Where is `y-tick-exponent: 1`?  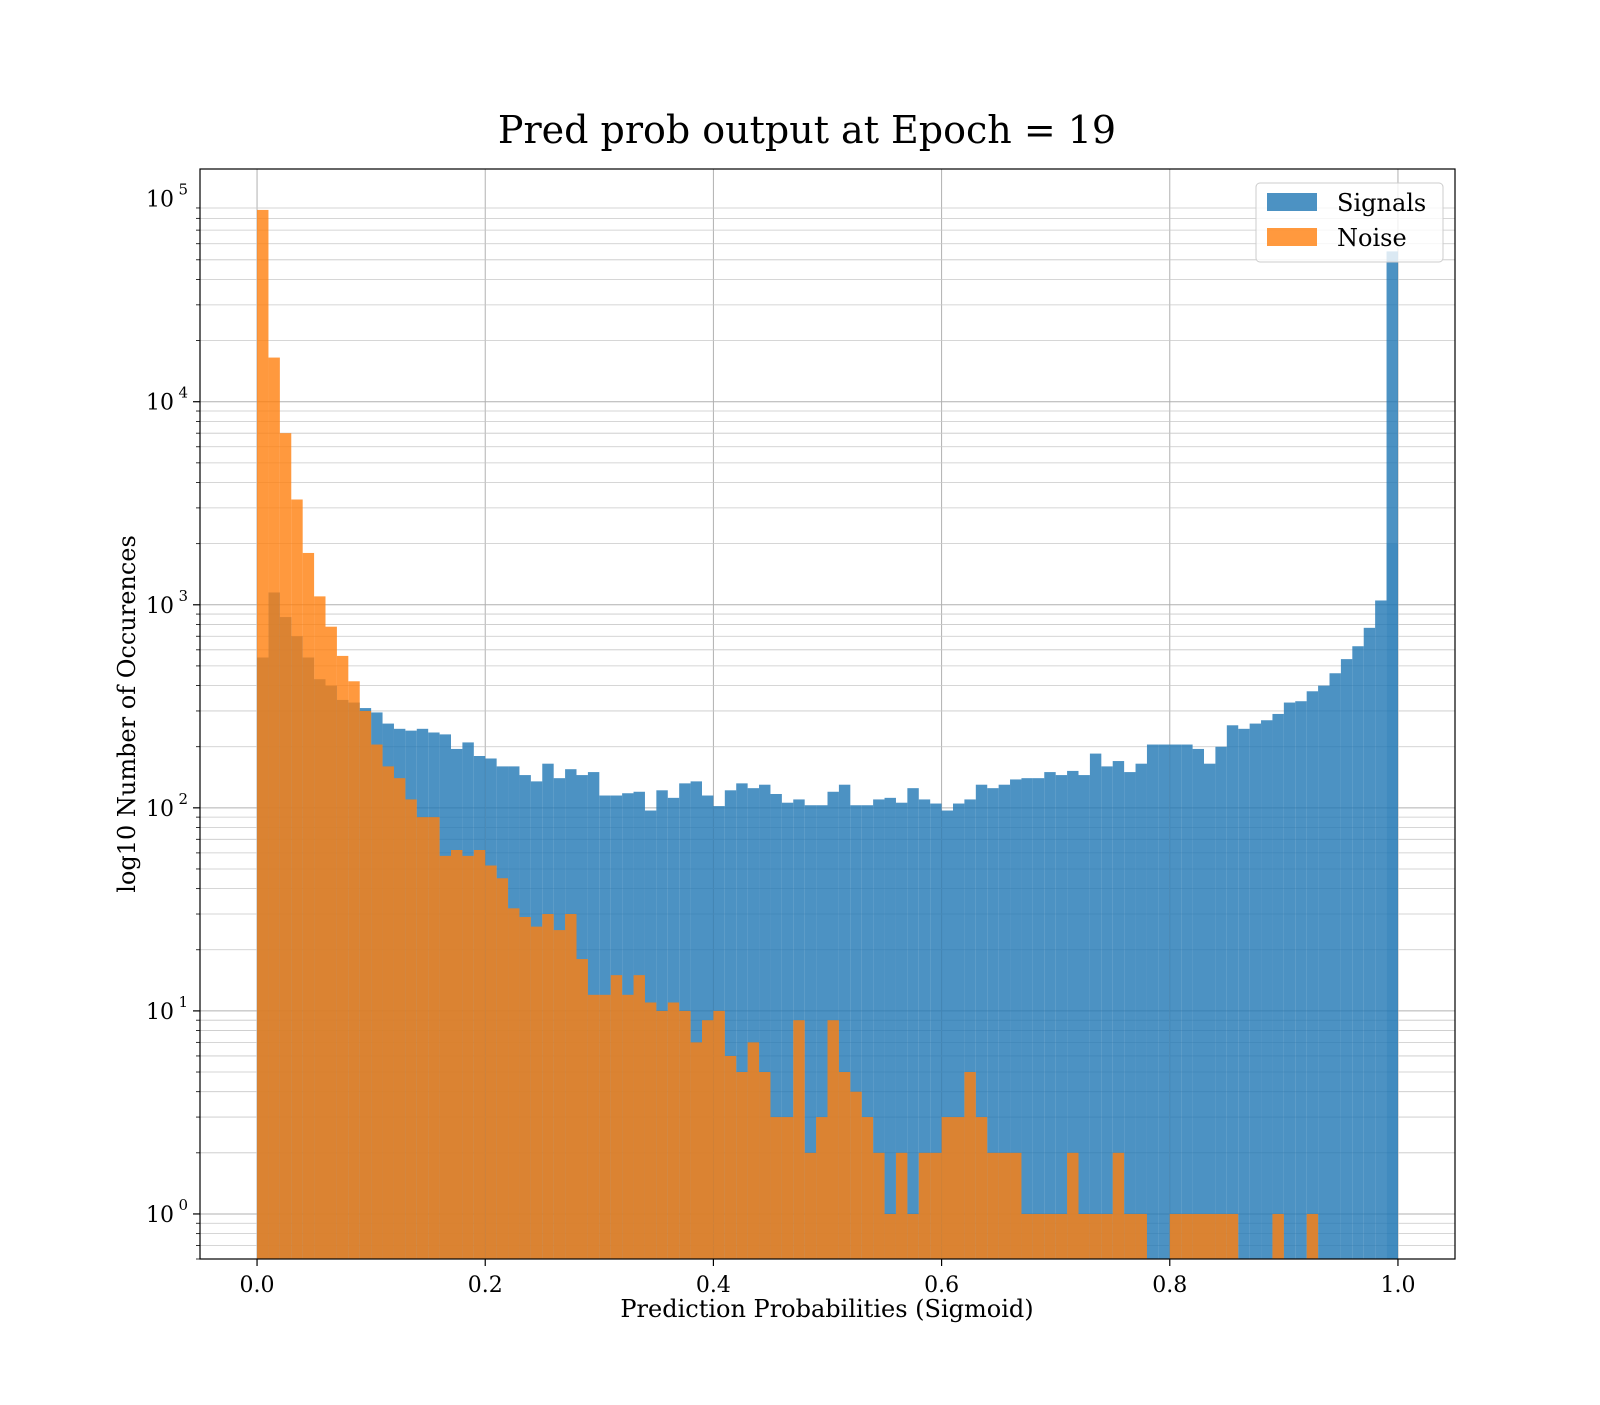 y-tick-exponent: 1 is located at coordinates (183, 1002).